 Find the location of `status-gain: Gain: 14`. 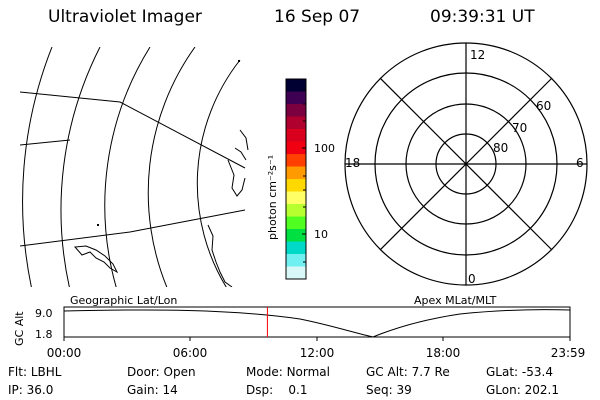

status-gain: Gain: 14 is located at coordinates (152, 390).